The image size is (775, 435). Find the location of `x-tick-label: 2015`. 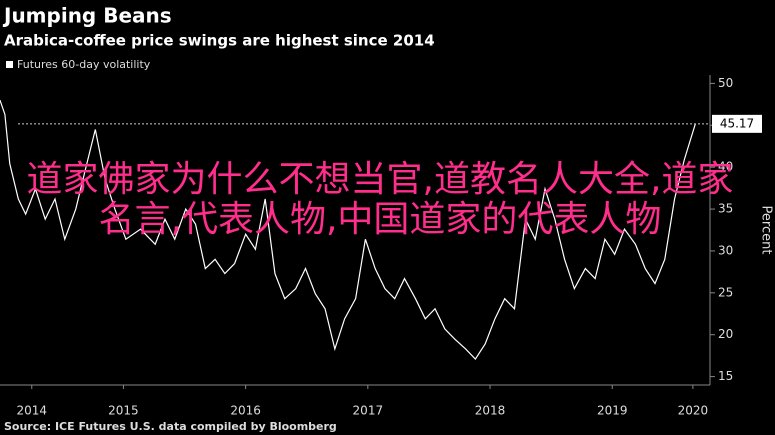

x-tick-label: 2015 is located at coordinates (123, 411).